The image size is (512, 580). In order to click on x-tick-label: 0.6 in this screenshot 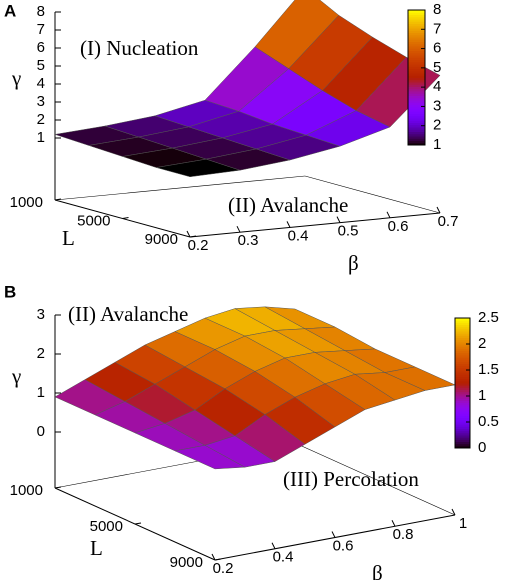, I will do `click(343, 545)`.